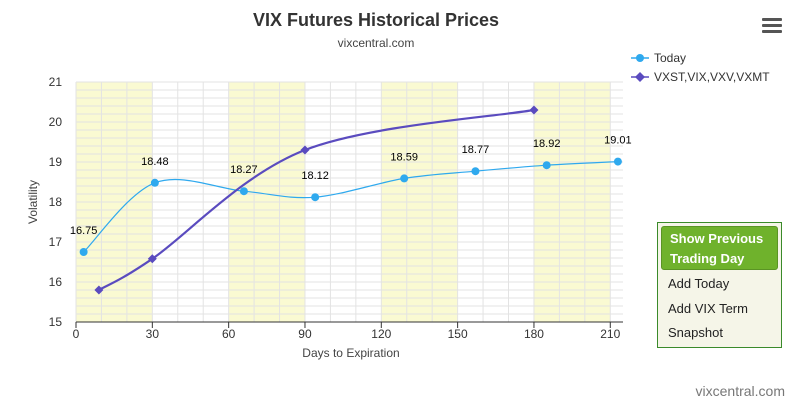 The width and height of the screenshot is (795, 402). Describe the element at coordinates (56, 162) in the screenshot. I see `y-tick-label: 19` at that location.